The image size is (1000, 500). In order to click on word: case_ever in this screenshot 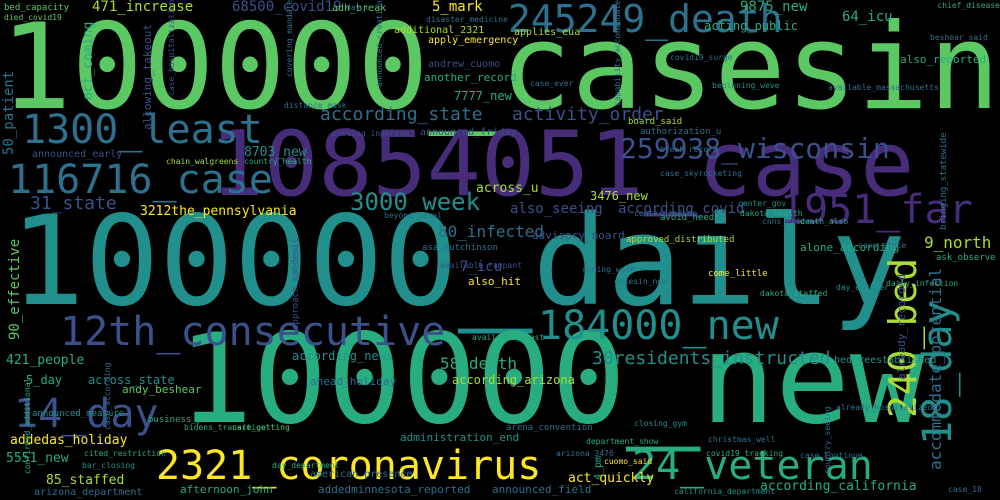, I will do `click(552, 83)`.